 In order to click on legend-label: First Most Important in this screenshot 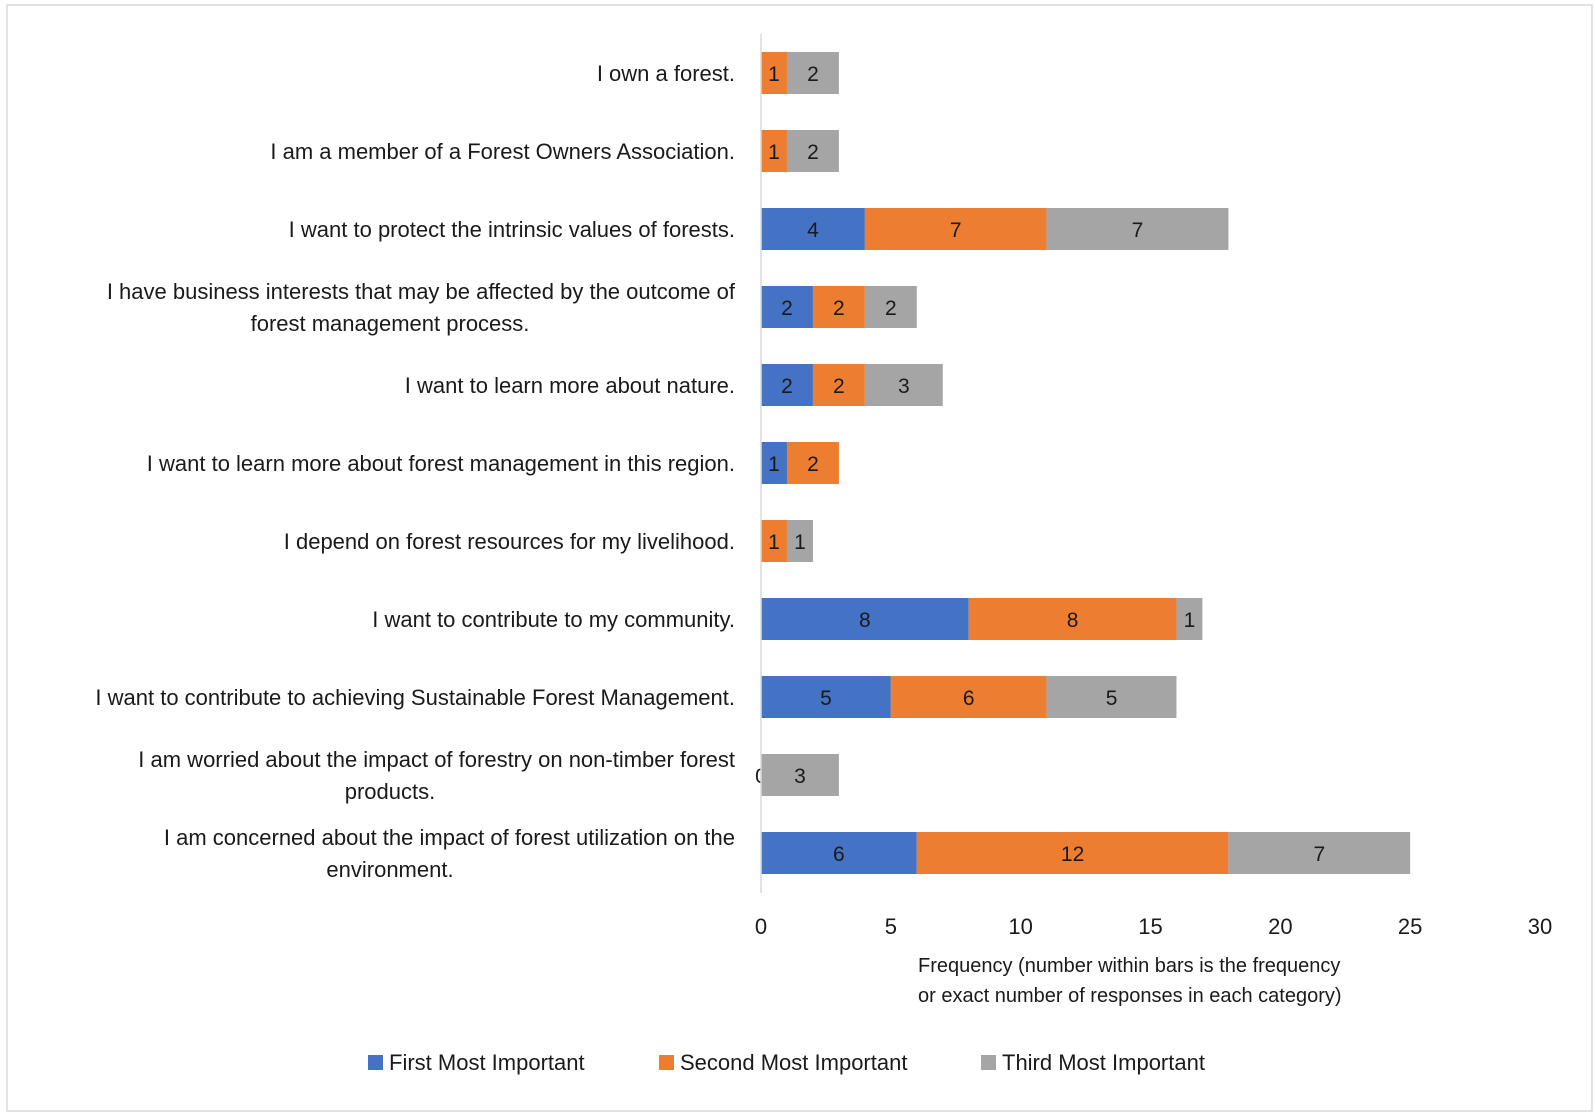, I will do `click(487, 1062)`.